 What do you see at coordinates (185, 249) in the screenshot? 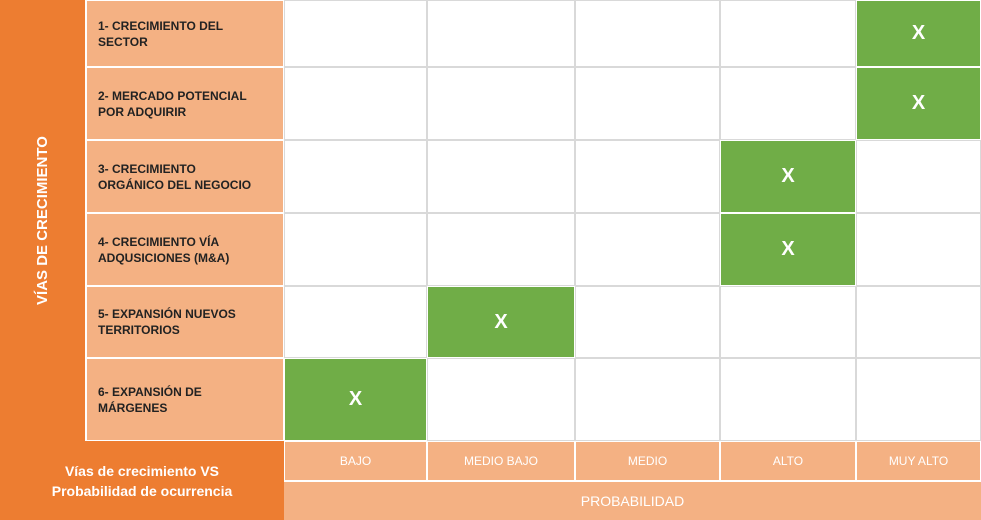
I see `row-label: 4- CRECIMIENTO VÍA ADQUSICIONES (M&A)` at bounding box center [185, 249].